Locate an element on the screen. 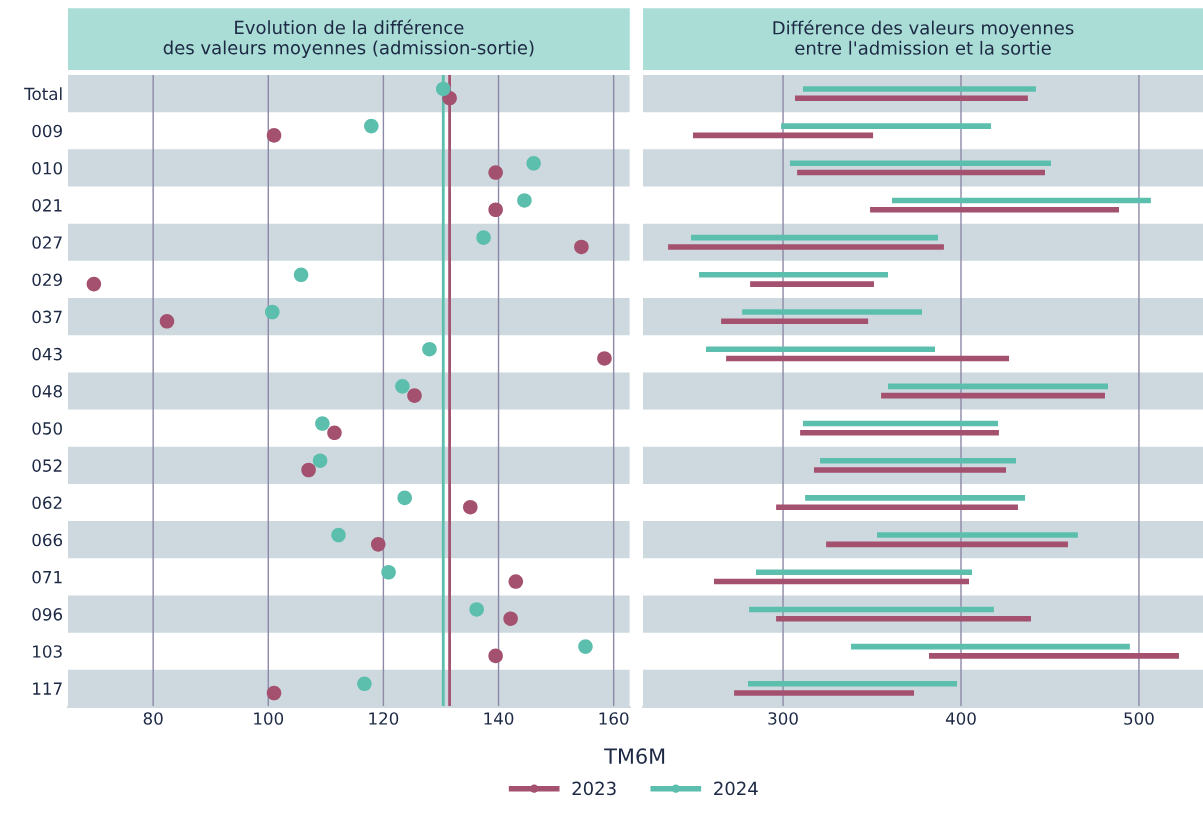  y-tick-label: 010 is located at coordinates (47, 168).